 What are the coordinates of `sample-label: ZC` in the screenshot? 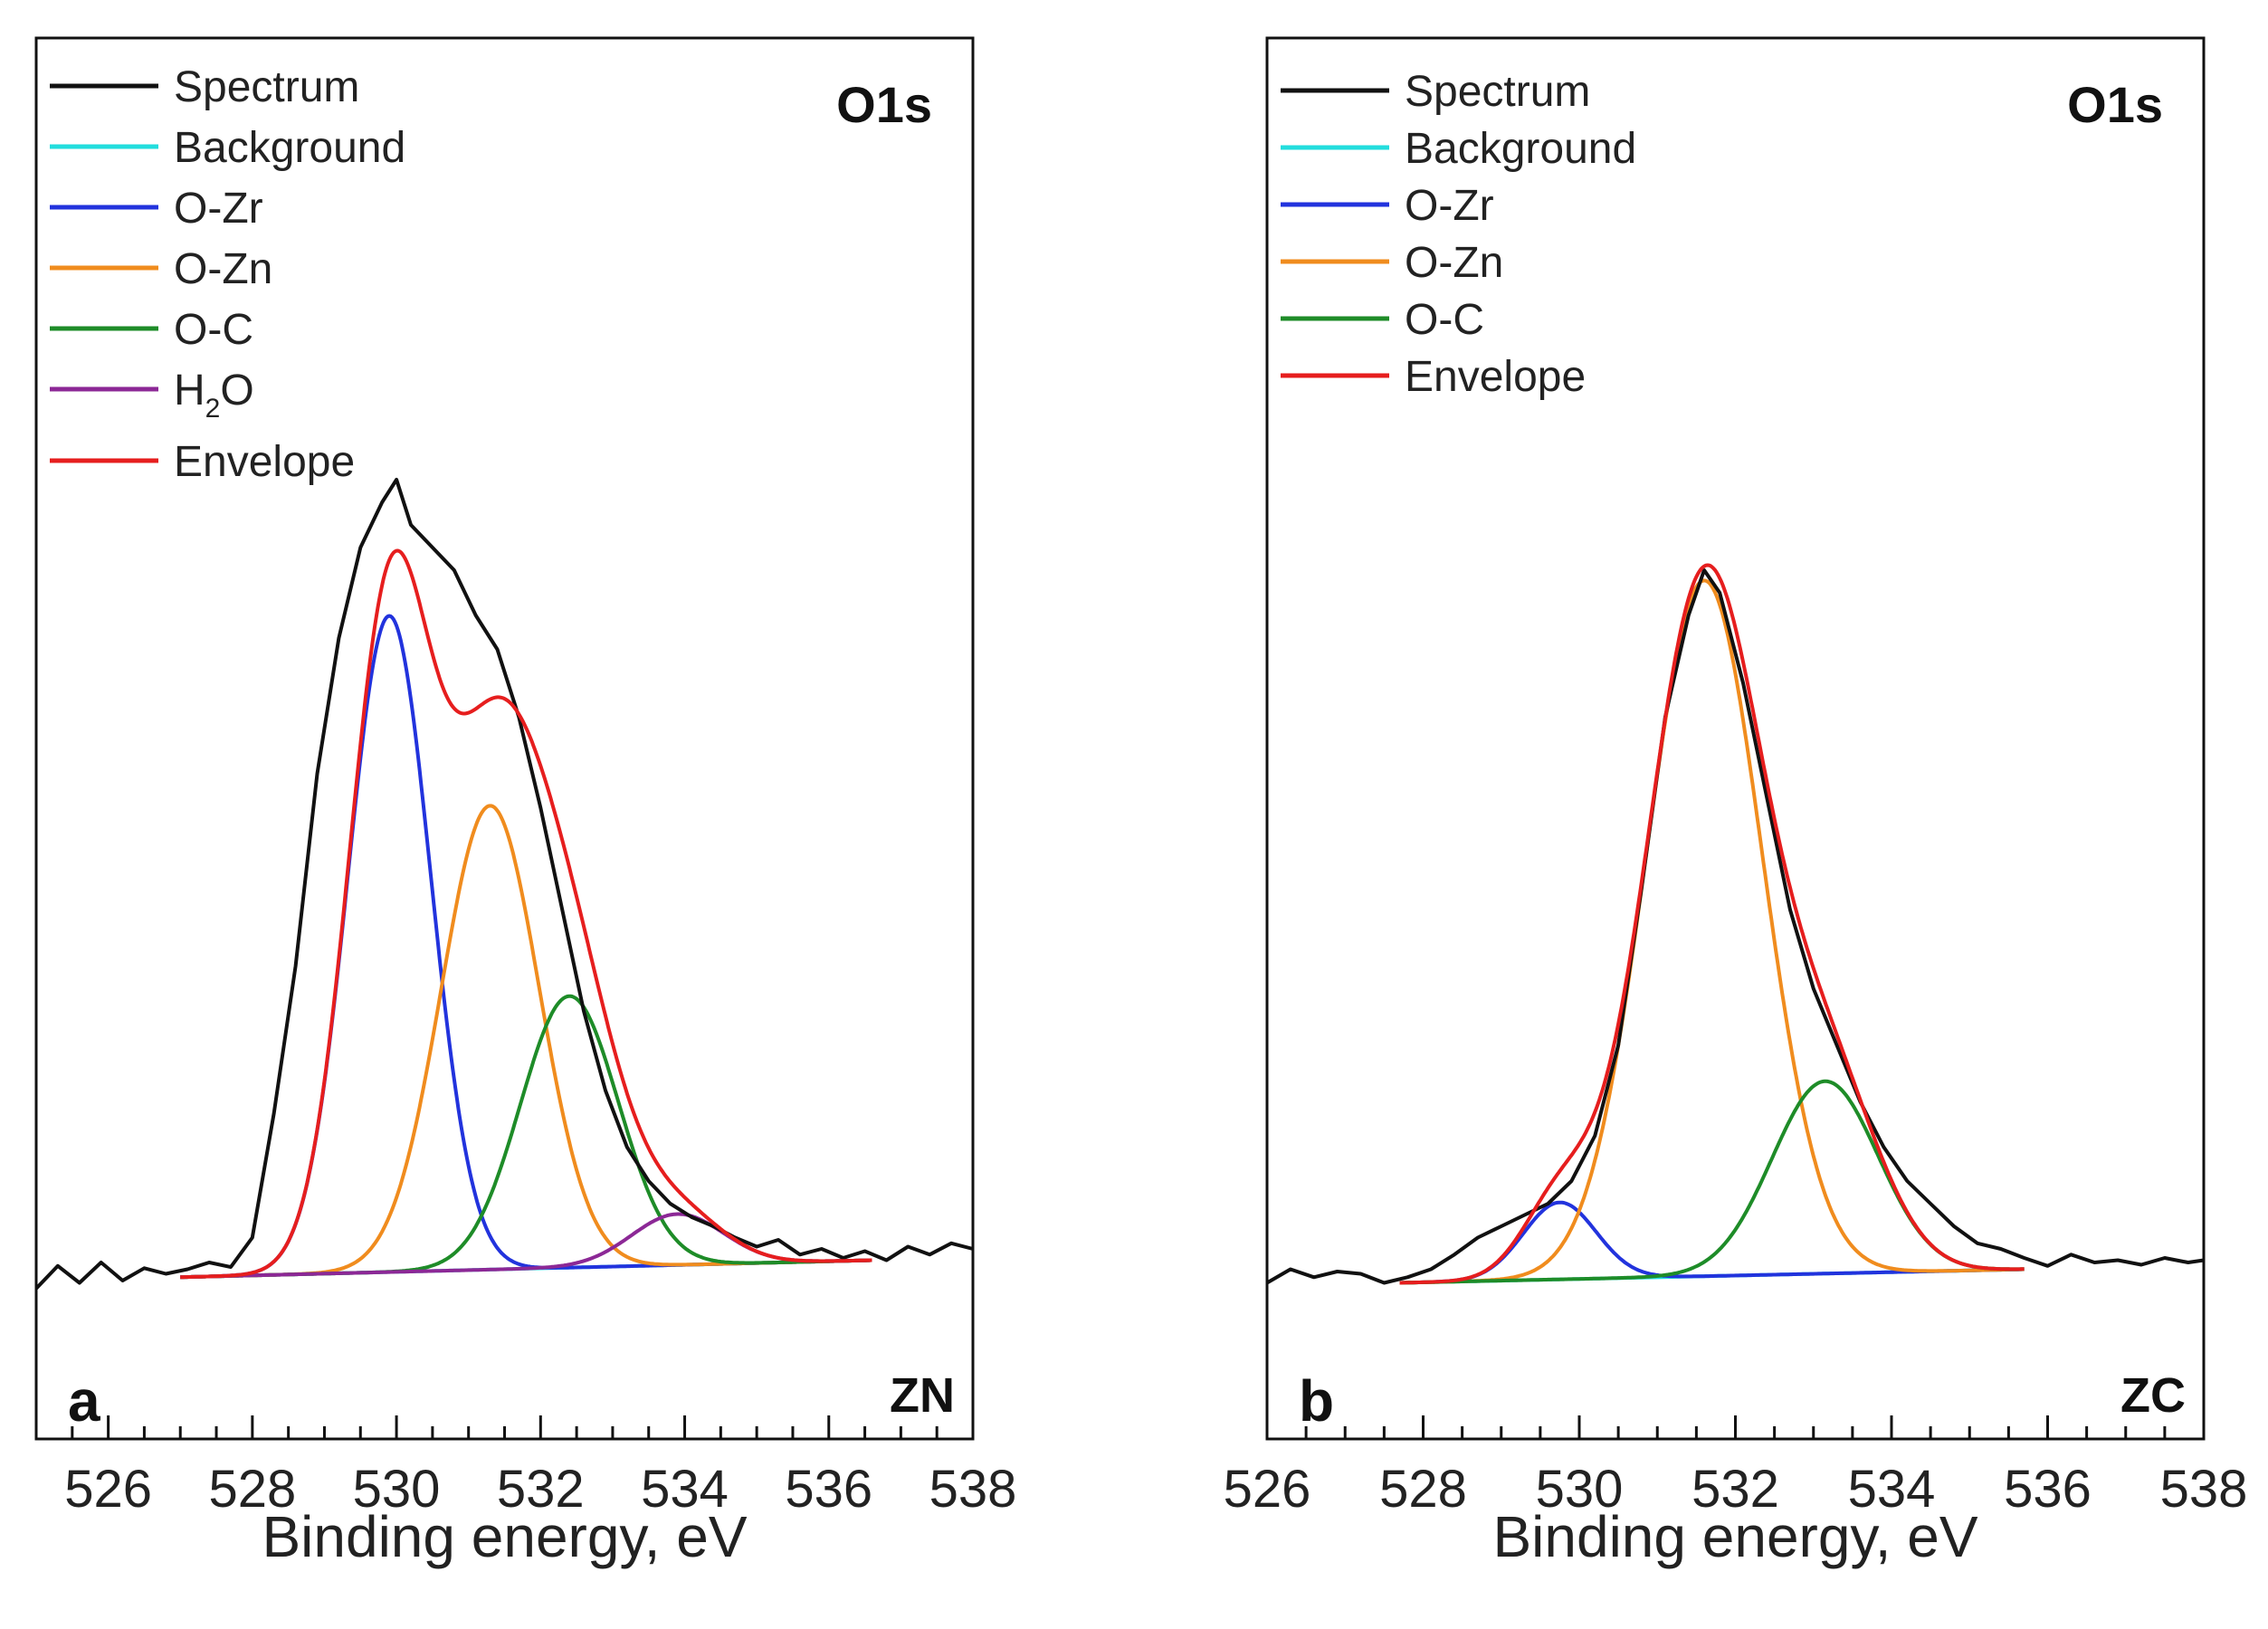 It's located at (2153, 1396).